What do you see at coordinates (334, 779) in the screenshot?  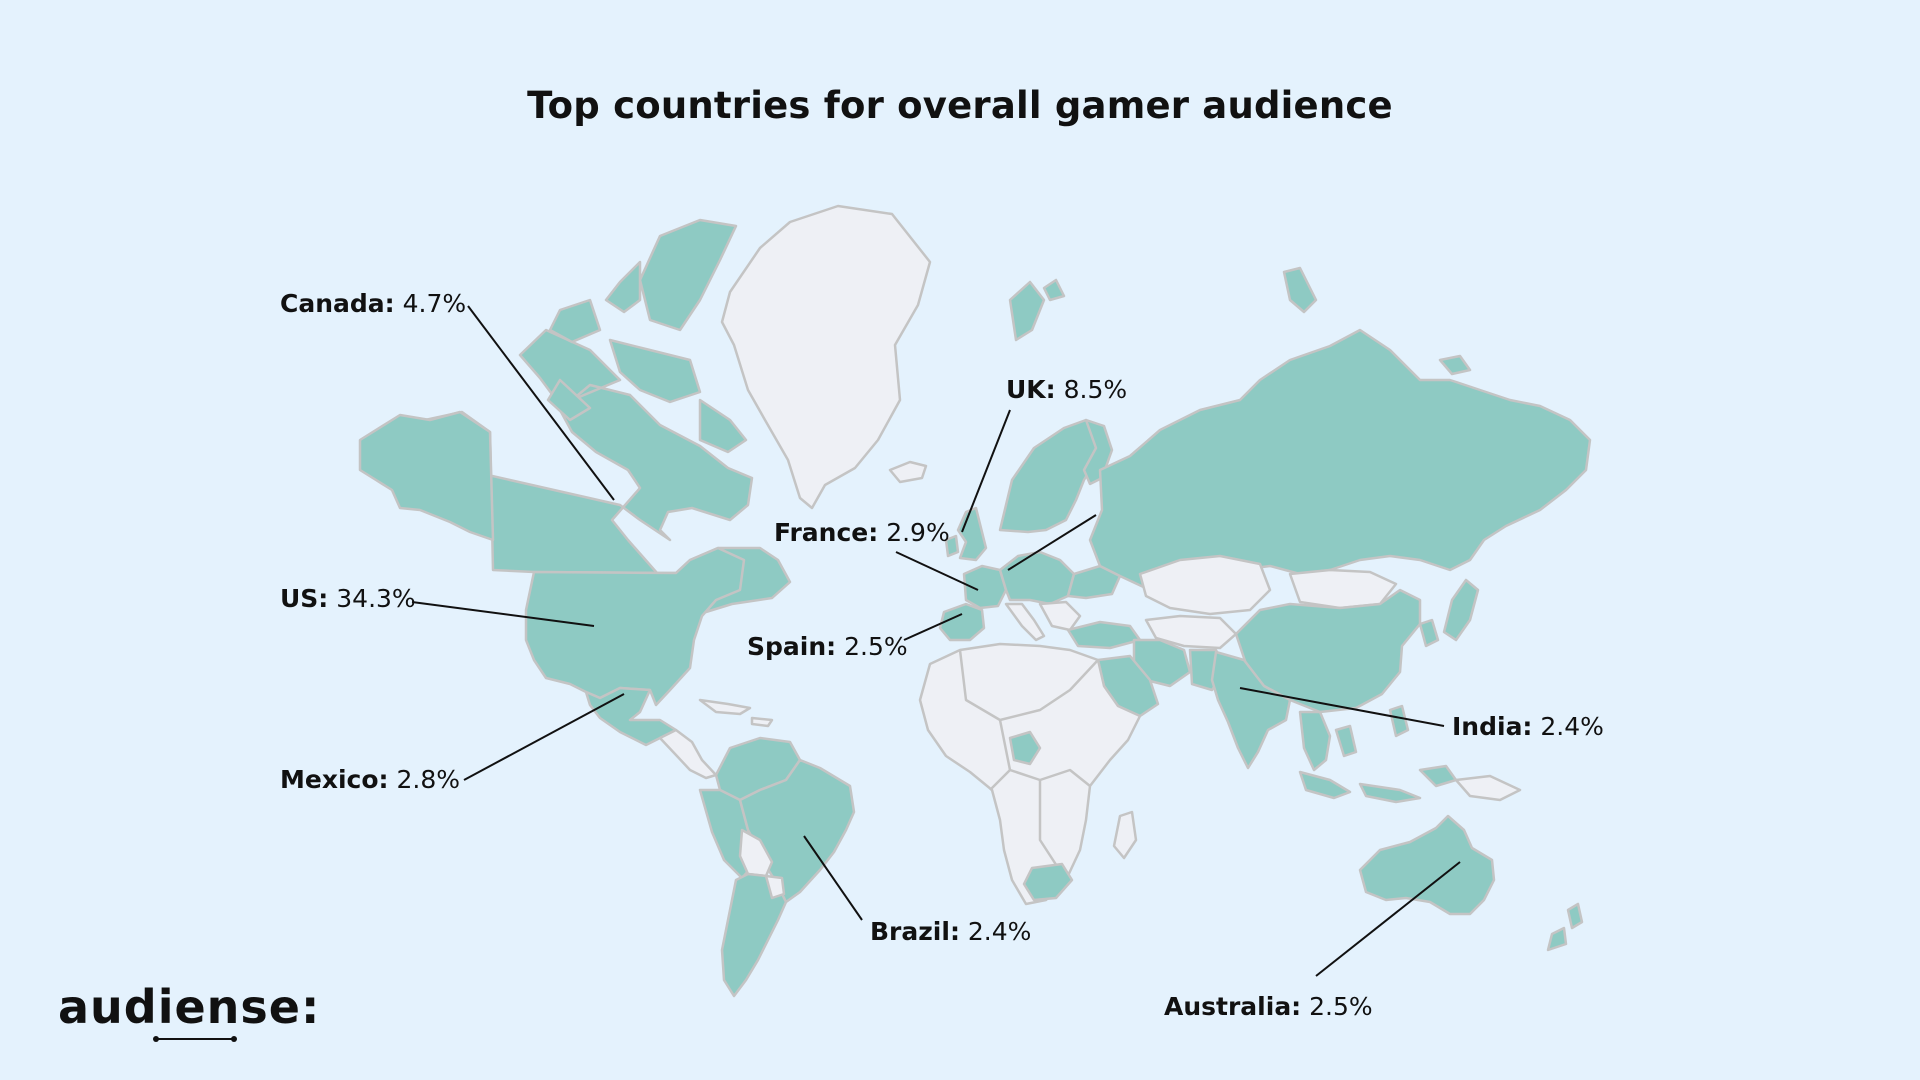 I see `callout-mexico-name: Mexico:` at bounding box center [334, 779].